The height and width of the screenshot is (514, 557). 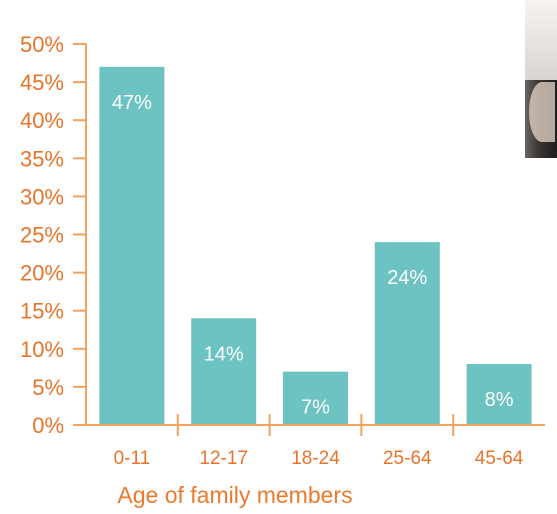 What do you see at coordinates (132, 458) in the screenshot?
I see `x-tick-label: 0-11` at bounding box center [132, 458].